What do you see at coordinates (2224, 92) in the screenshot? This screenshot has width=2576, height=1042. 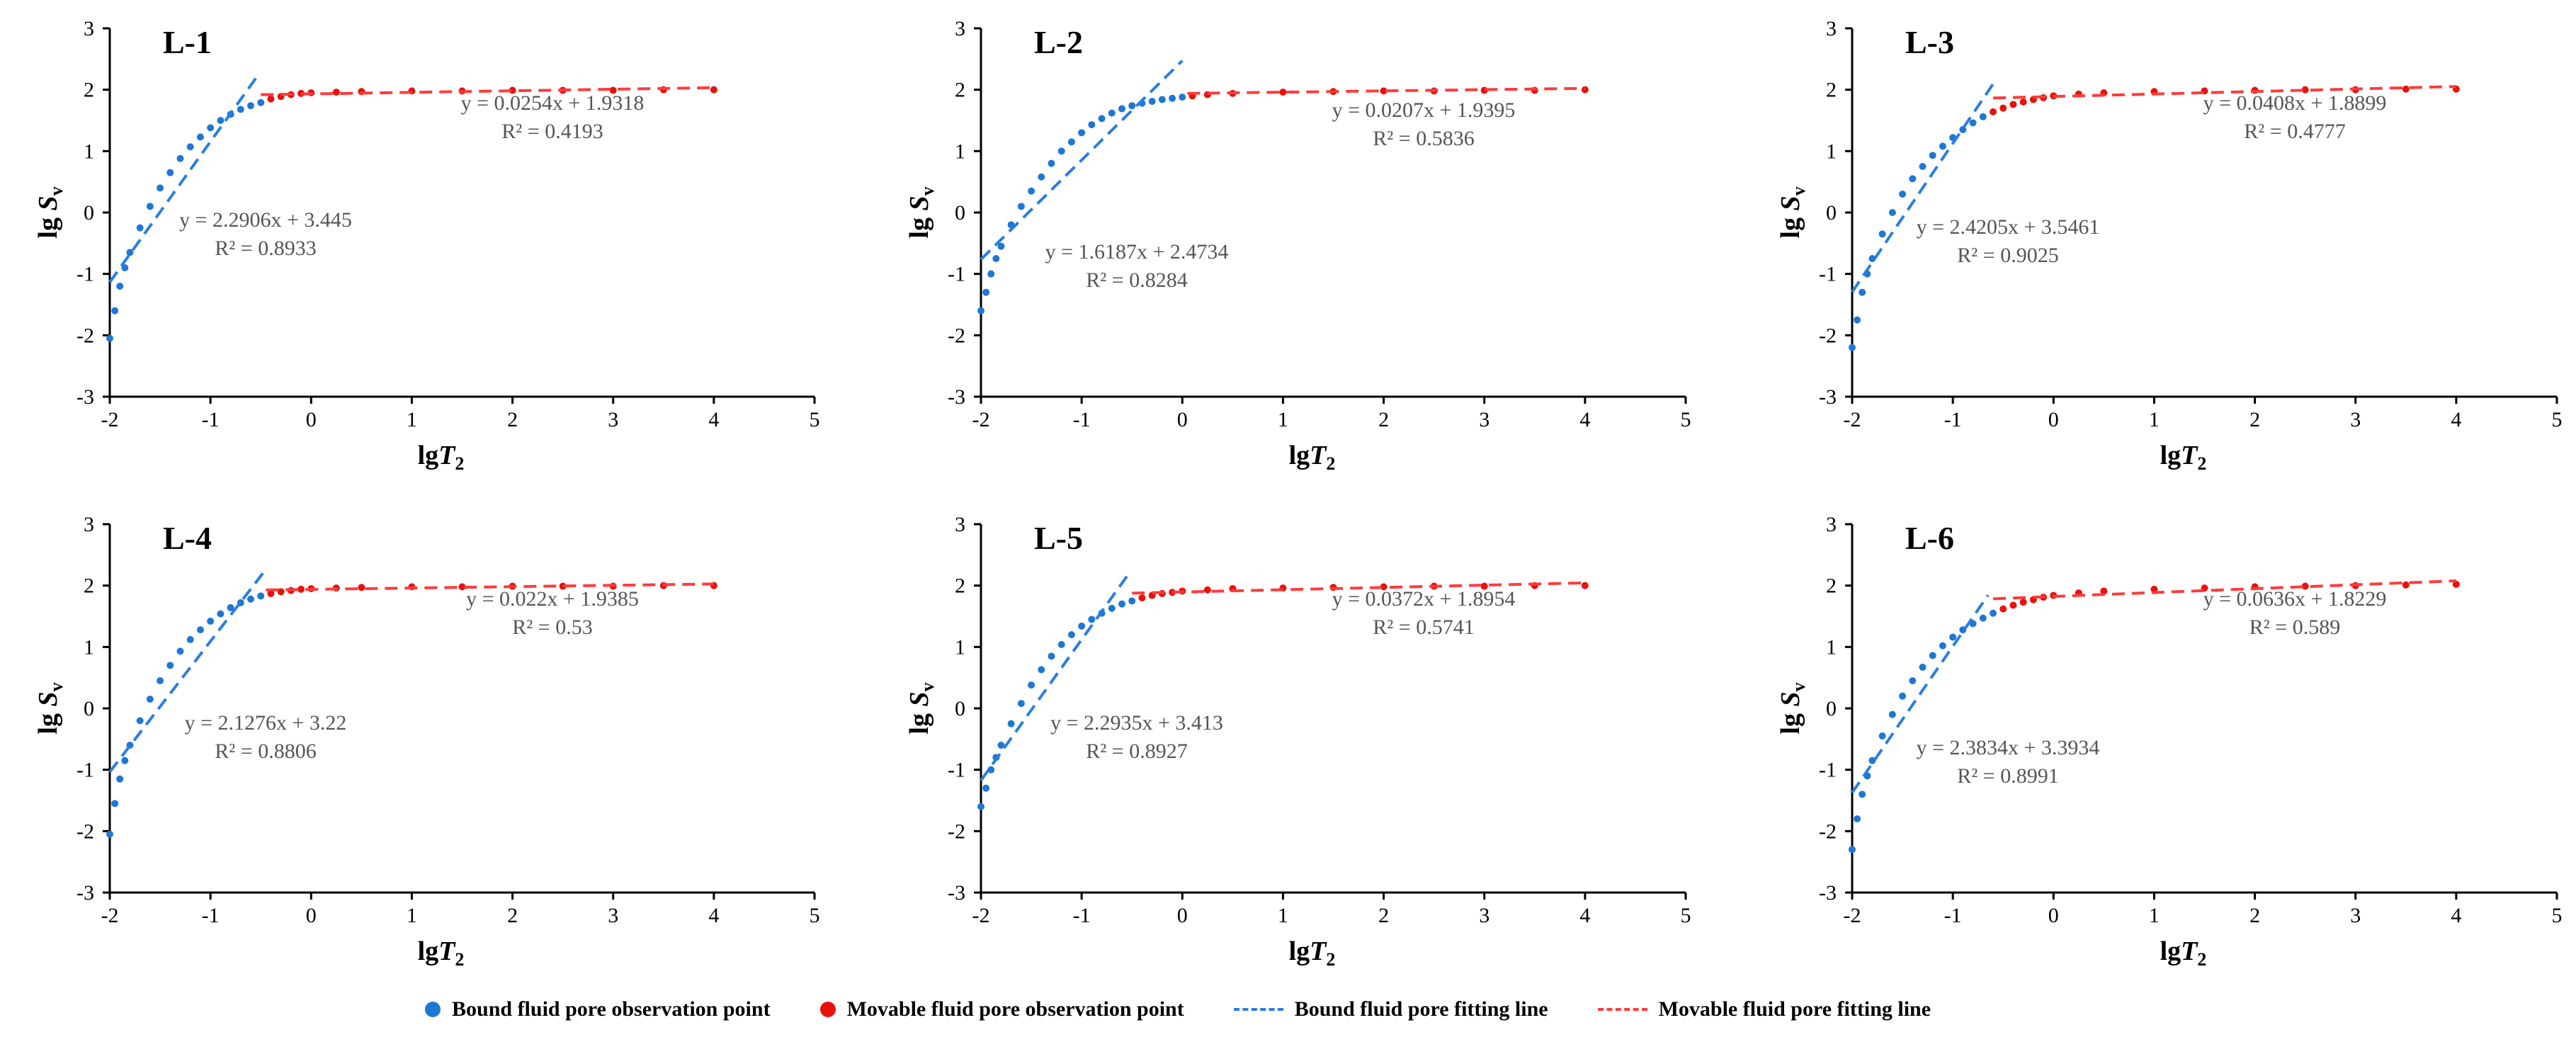 I see `movable-fit-line` at bounding box center [2224, 92].